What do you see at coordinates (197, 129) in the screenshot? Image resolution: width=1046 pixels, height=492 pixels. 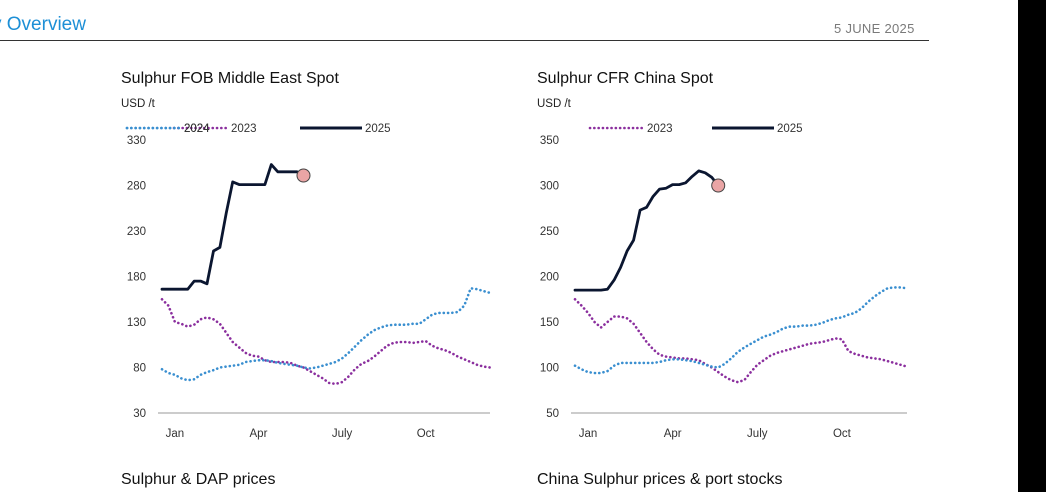 I see `legend-label: 2024` at bounding box center [197, 129].